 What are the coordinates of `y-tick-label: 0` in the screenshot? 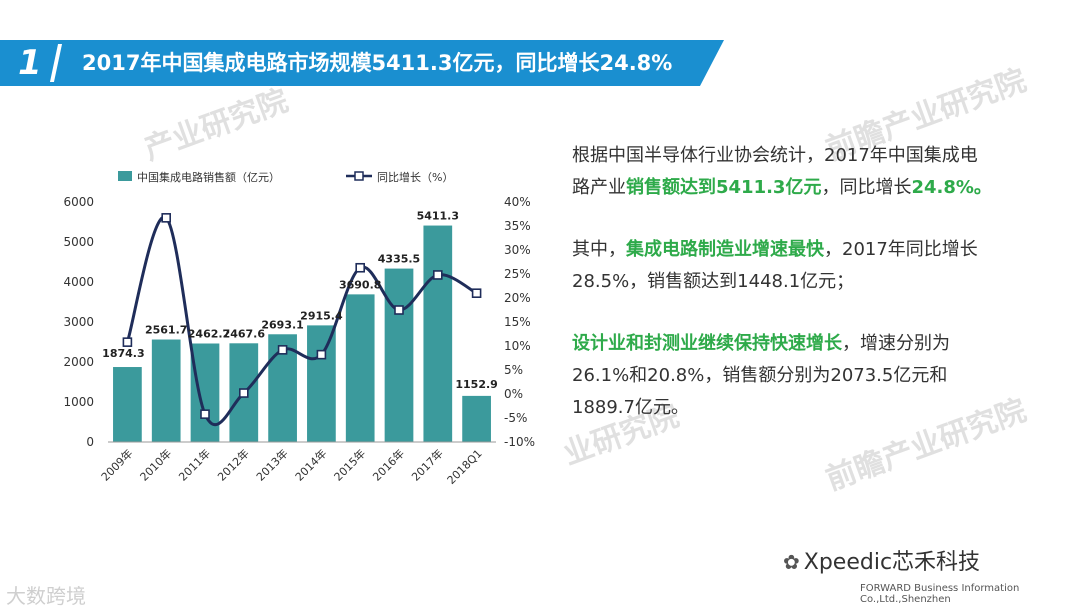 It's located at (90, 442).